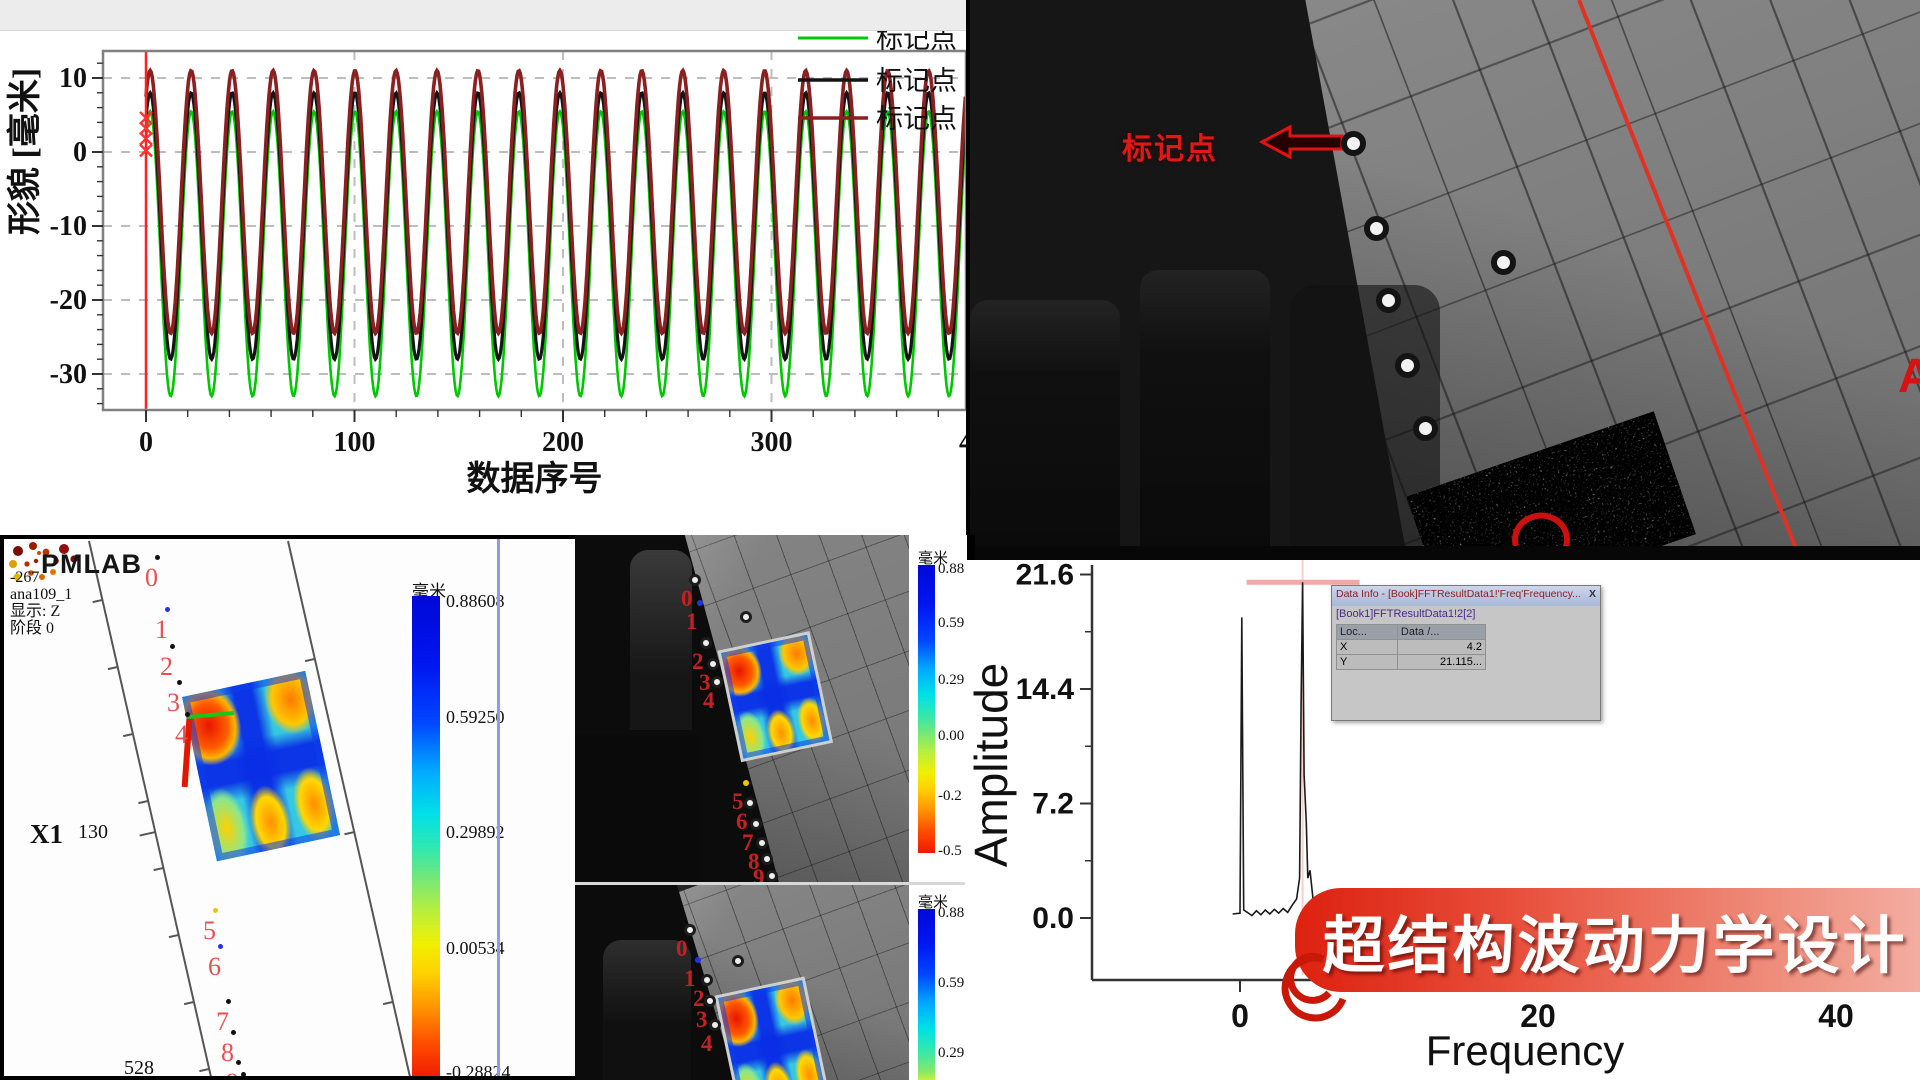  Describe the element at coordinates (68, 300) in the screenshot. I see `svg-text: -20` at that location.